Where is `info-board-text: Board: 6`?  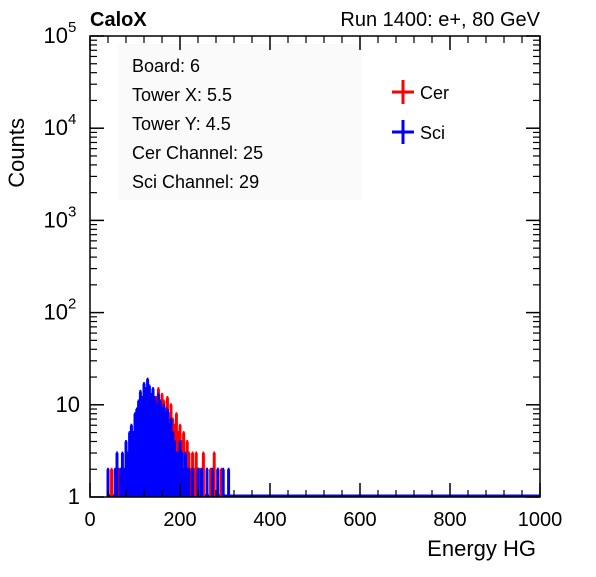
info-board-text: Board: 6 is located at coordinates (166, 66).